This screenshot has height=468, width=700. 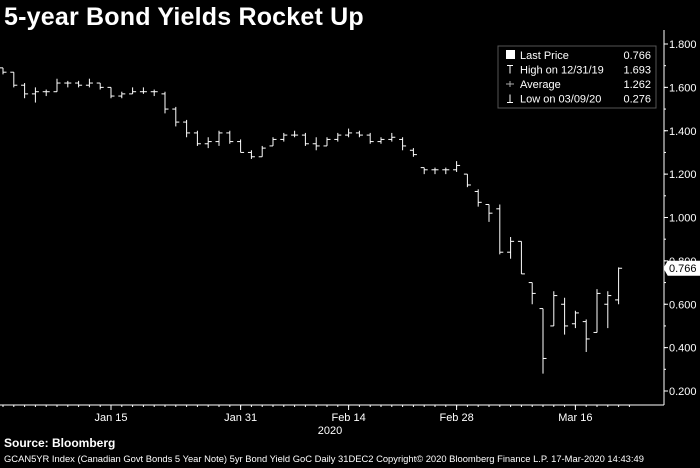 What do you see at coordinates (578, 56) in the screenshot?
I see `legend-row: Last Price 0.766` at bounding box center [578, 56].